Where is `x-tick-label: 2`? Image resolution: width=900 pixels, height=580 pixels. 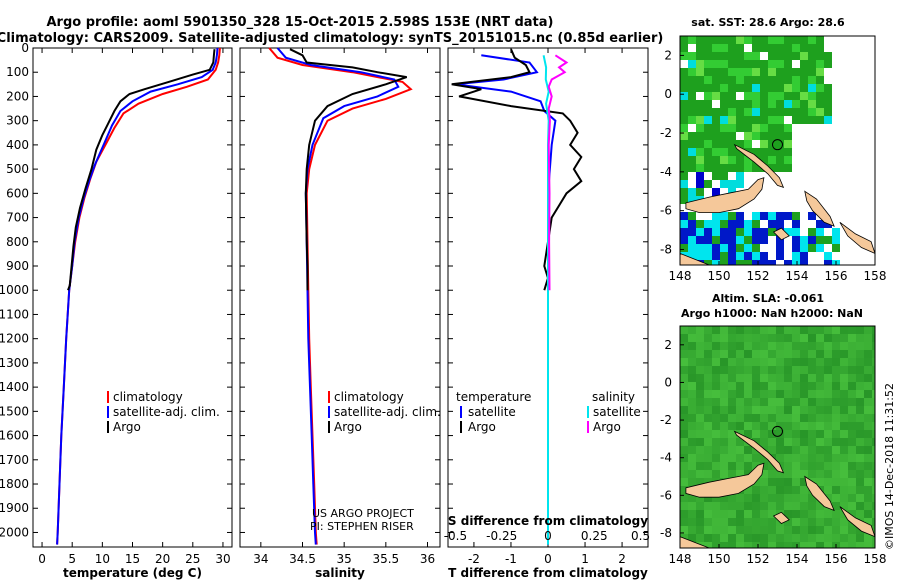 x-tick-label: 2 is located at coordinates (622, 559).